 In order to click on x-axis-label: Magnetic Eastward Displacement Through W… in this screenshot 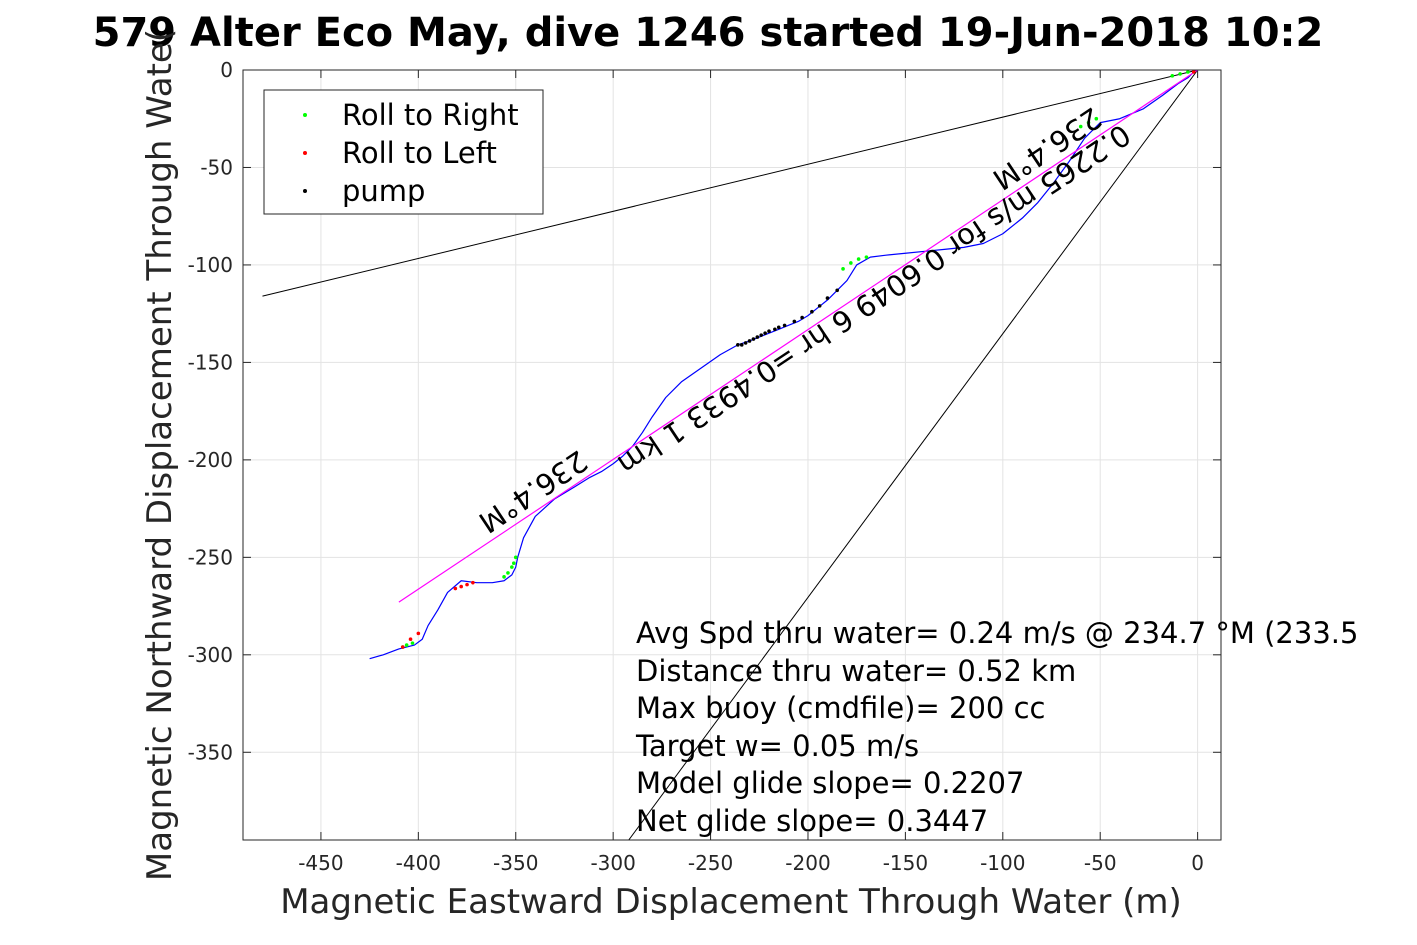, I will do `click(731, 902)`.